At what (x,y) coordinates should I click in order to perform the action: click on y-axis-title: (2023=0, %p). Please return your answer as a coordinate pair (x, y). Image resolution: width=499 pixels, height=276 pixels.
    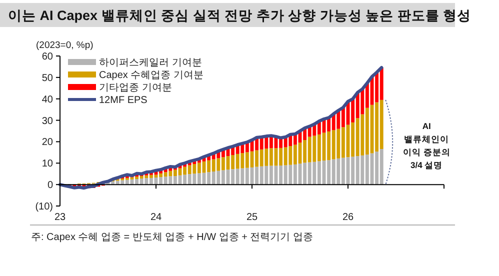
    Looking at the image, I should click on (65, 45).